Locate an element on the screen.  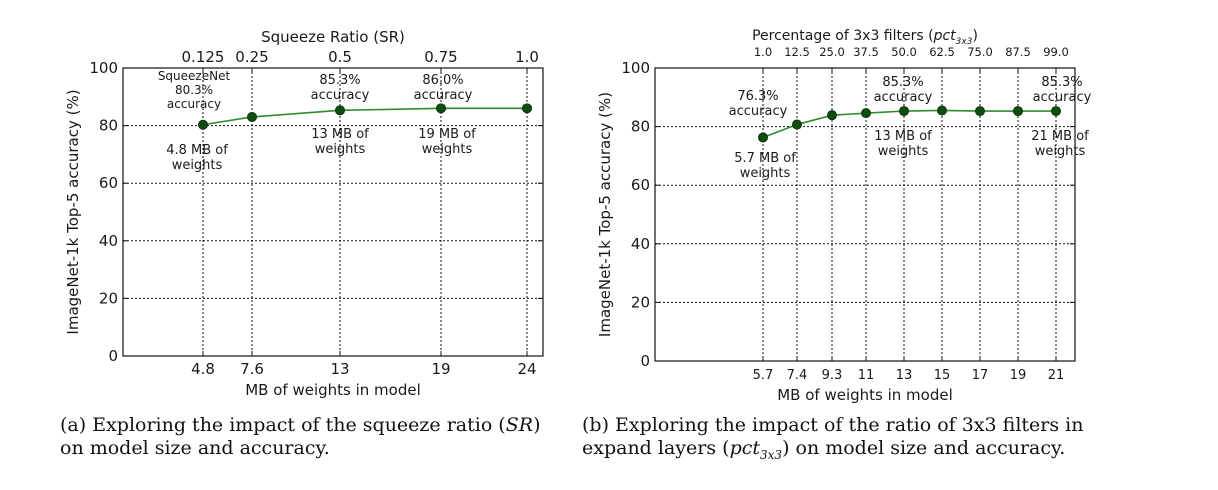
x-tick-label: 21 is located at coordinates (1056, 375).